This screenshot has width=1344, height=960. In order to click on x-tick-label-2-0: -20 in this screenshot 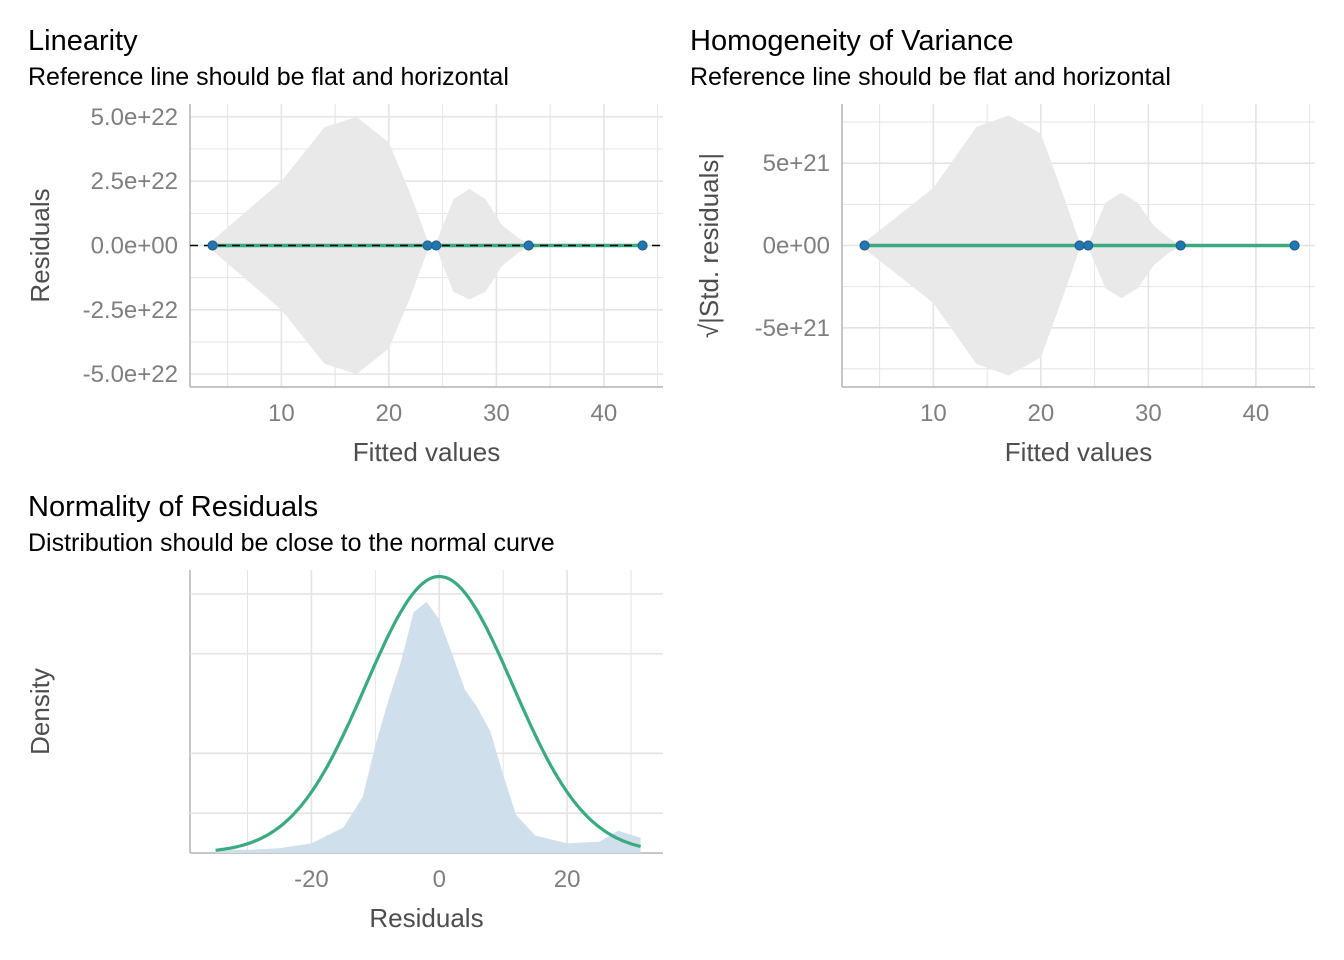, I will do `click(311, 879)`.